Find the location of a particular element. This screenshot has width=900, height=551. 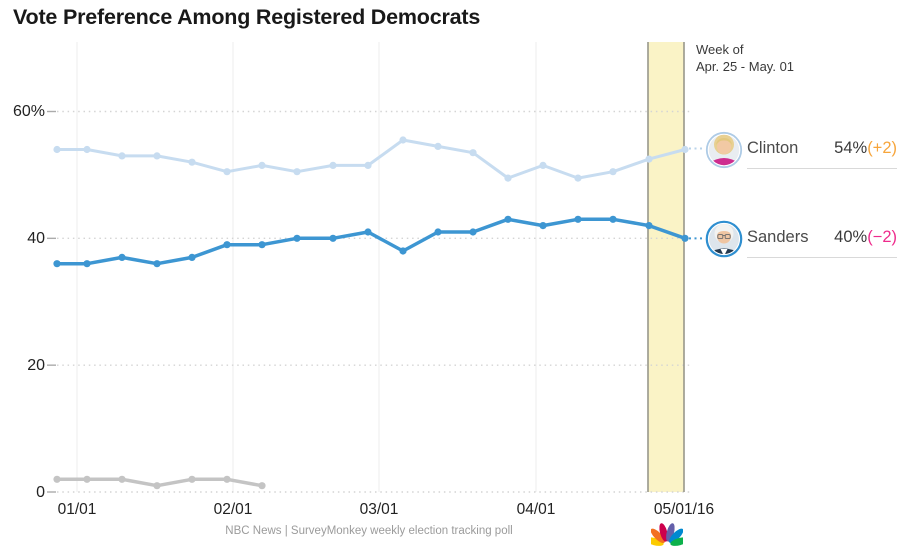

y-axis-label-40: 40 is located at coordinates (36, 238).